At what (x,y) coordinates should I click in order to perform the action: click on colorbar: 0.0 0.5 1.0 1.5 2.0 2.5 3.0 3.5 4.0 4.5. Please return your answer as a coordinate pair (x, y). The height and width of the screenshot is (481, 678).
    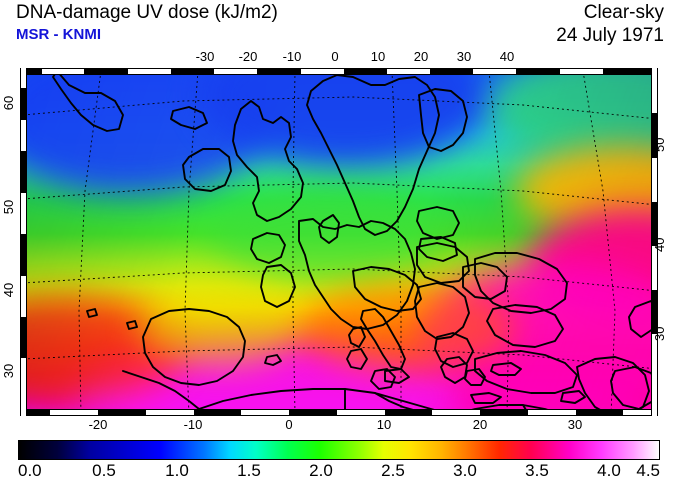
    Looking at the image, I should click on (339, 460).